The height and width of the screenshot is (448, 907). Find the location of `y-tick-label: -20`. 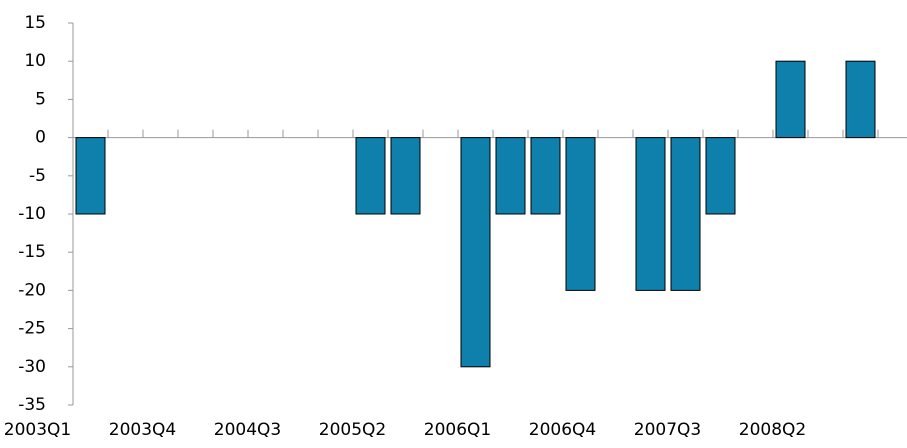

y-tick-label: -20 is located at coordinates (32, 290).